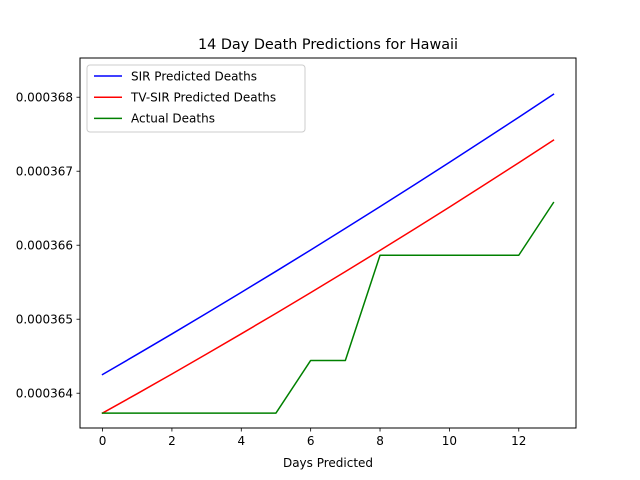 This screenshot has height=480, width=640. Describe the element at coordinates (173, 119) in the screenshot. I see `legend-label-2: Actual Deaths` at that location.